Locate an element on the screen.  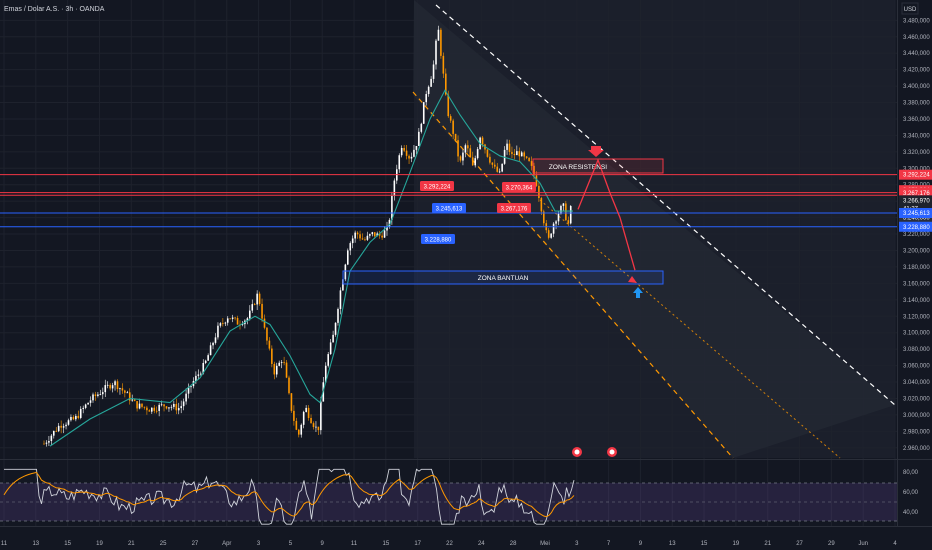
price-tick-label: 3.180,000 is located at coordinates (916, 268).